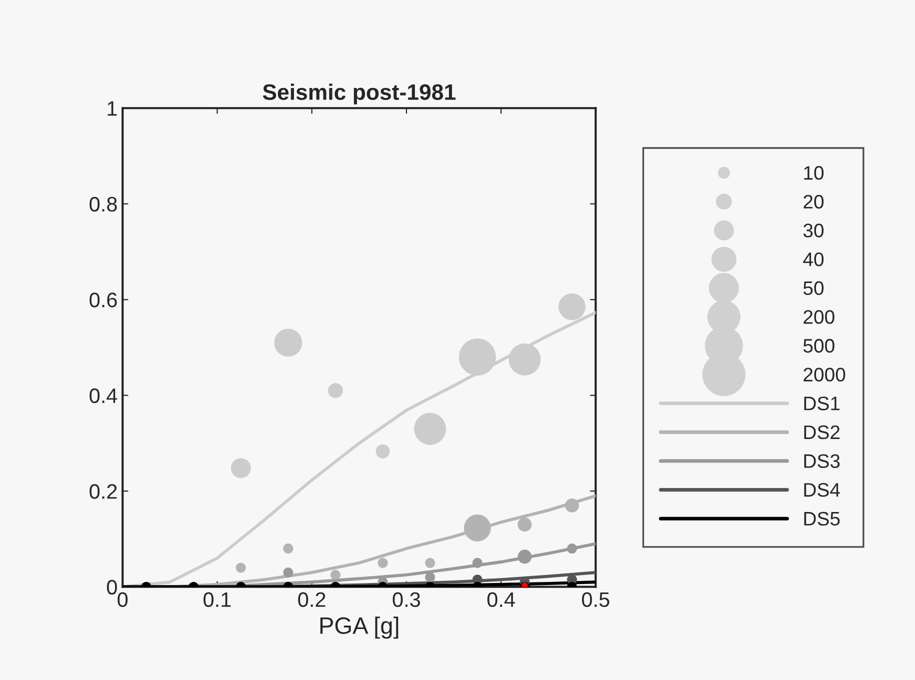  I want to click on y-tick-label: 0.6, so click(103, 300).